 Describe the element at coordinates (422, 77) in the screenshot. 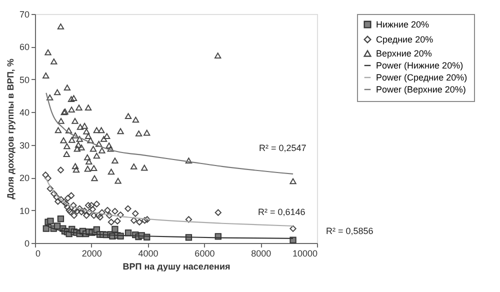

I see `legend-label: Power (Средние 20%)` at that location.